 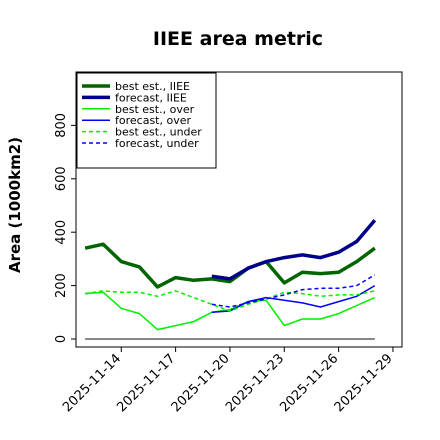 I want to click on y-tick-label: 800, so click(x=61, y=125).